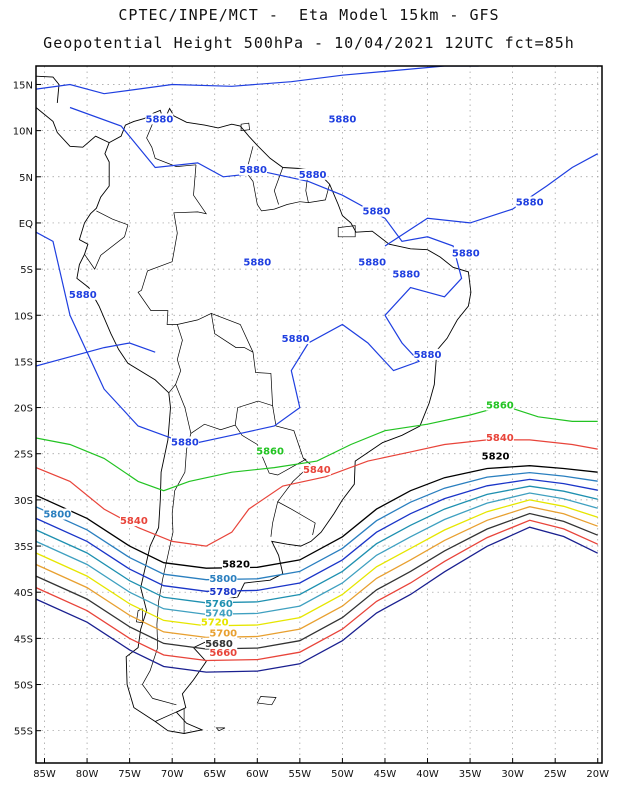 This screenshot has height=800, width=618. I want to click on lon-tick-label: 35W, so click(470, 774).